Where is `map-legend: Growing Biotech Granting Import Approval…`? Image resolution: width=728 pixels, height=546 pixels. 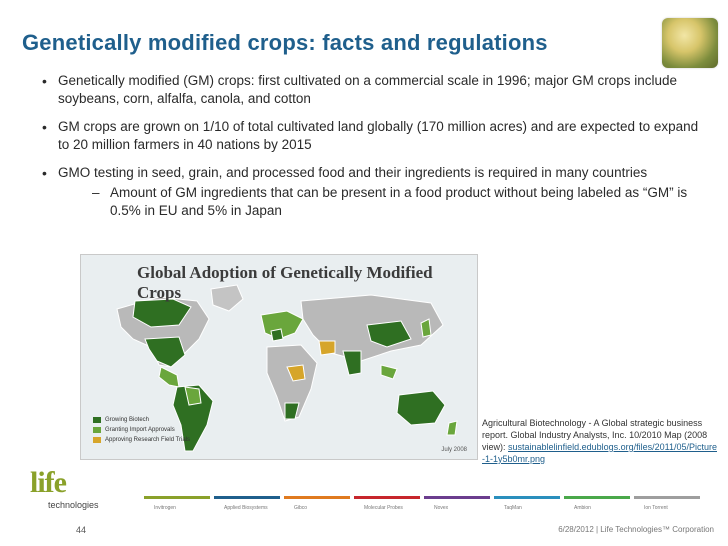 map-legend: Growing Biotech Granting Import Approval… is located at coordinates (141, 430).